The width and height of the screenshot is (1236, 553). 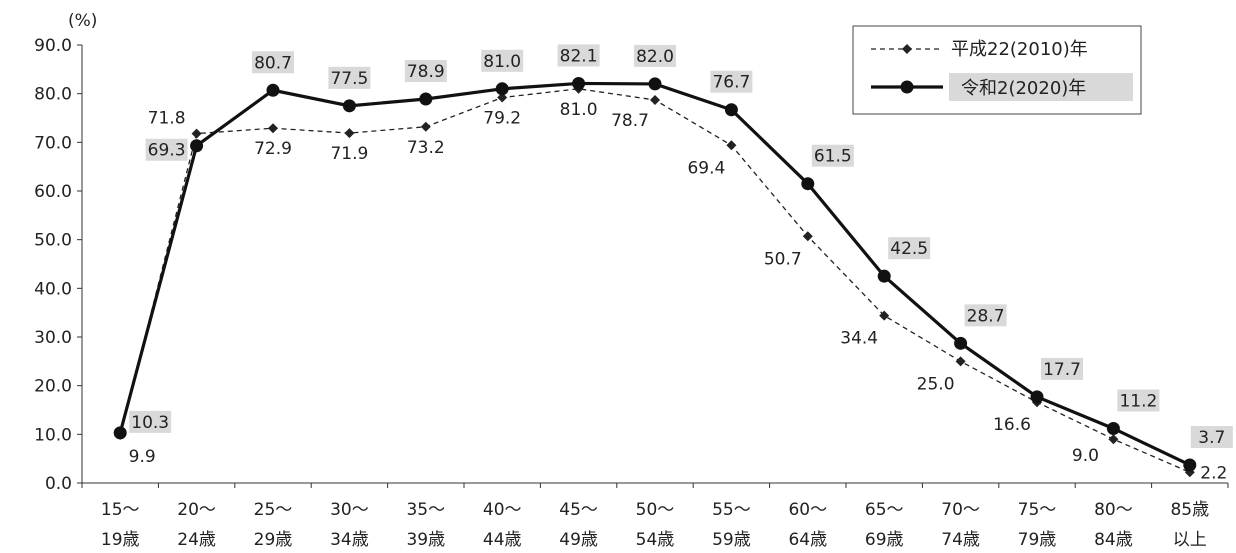 What do you see at coordinates (502, 540) in the screenshot?
I see `x-tick-label: 44歳` at bounding box center [502, 540].